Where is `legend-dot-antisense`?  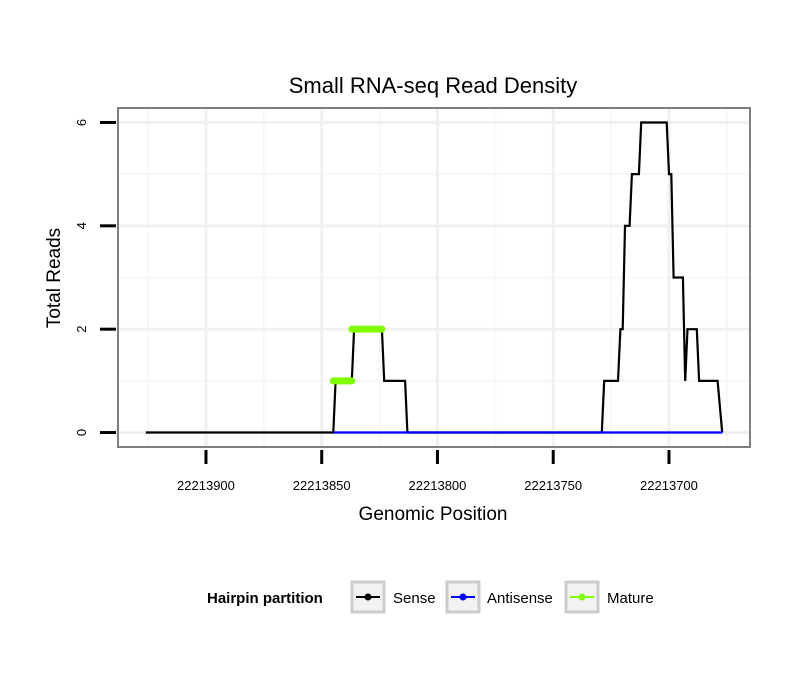 legend-dot-antisense is located at coordinates (463, 597).